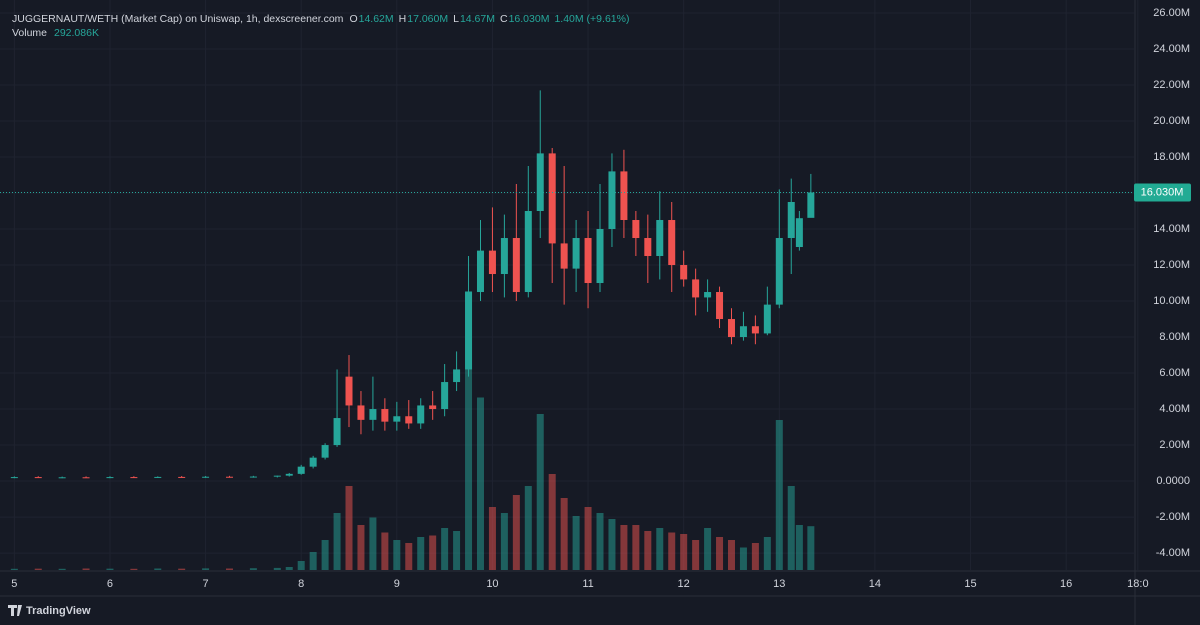  What do you see at coordinates (353, 19) in the screenshot?
I see `ohlc-label: O` at bounding box center [353, 19].